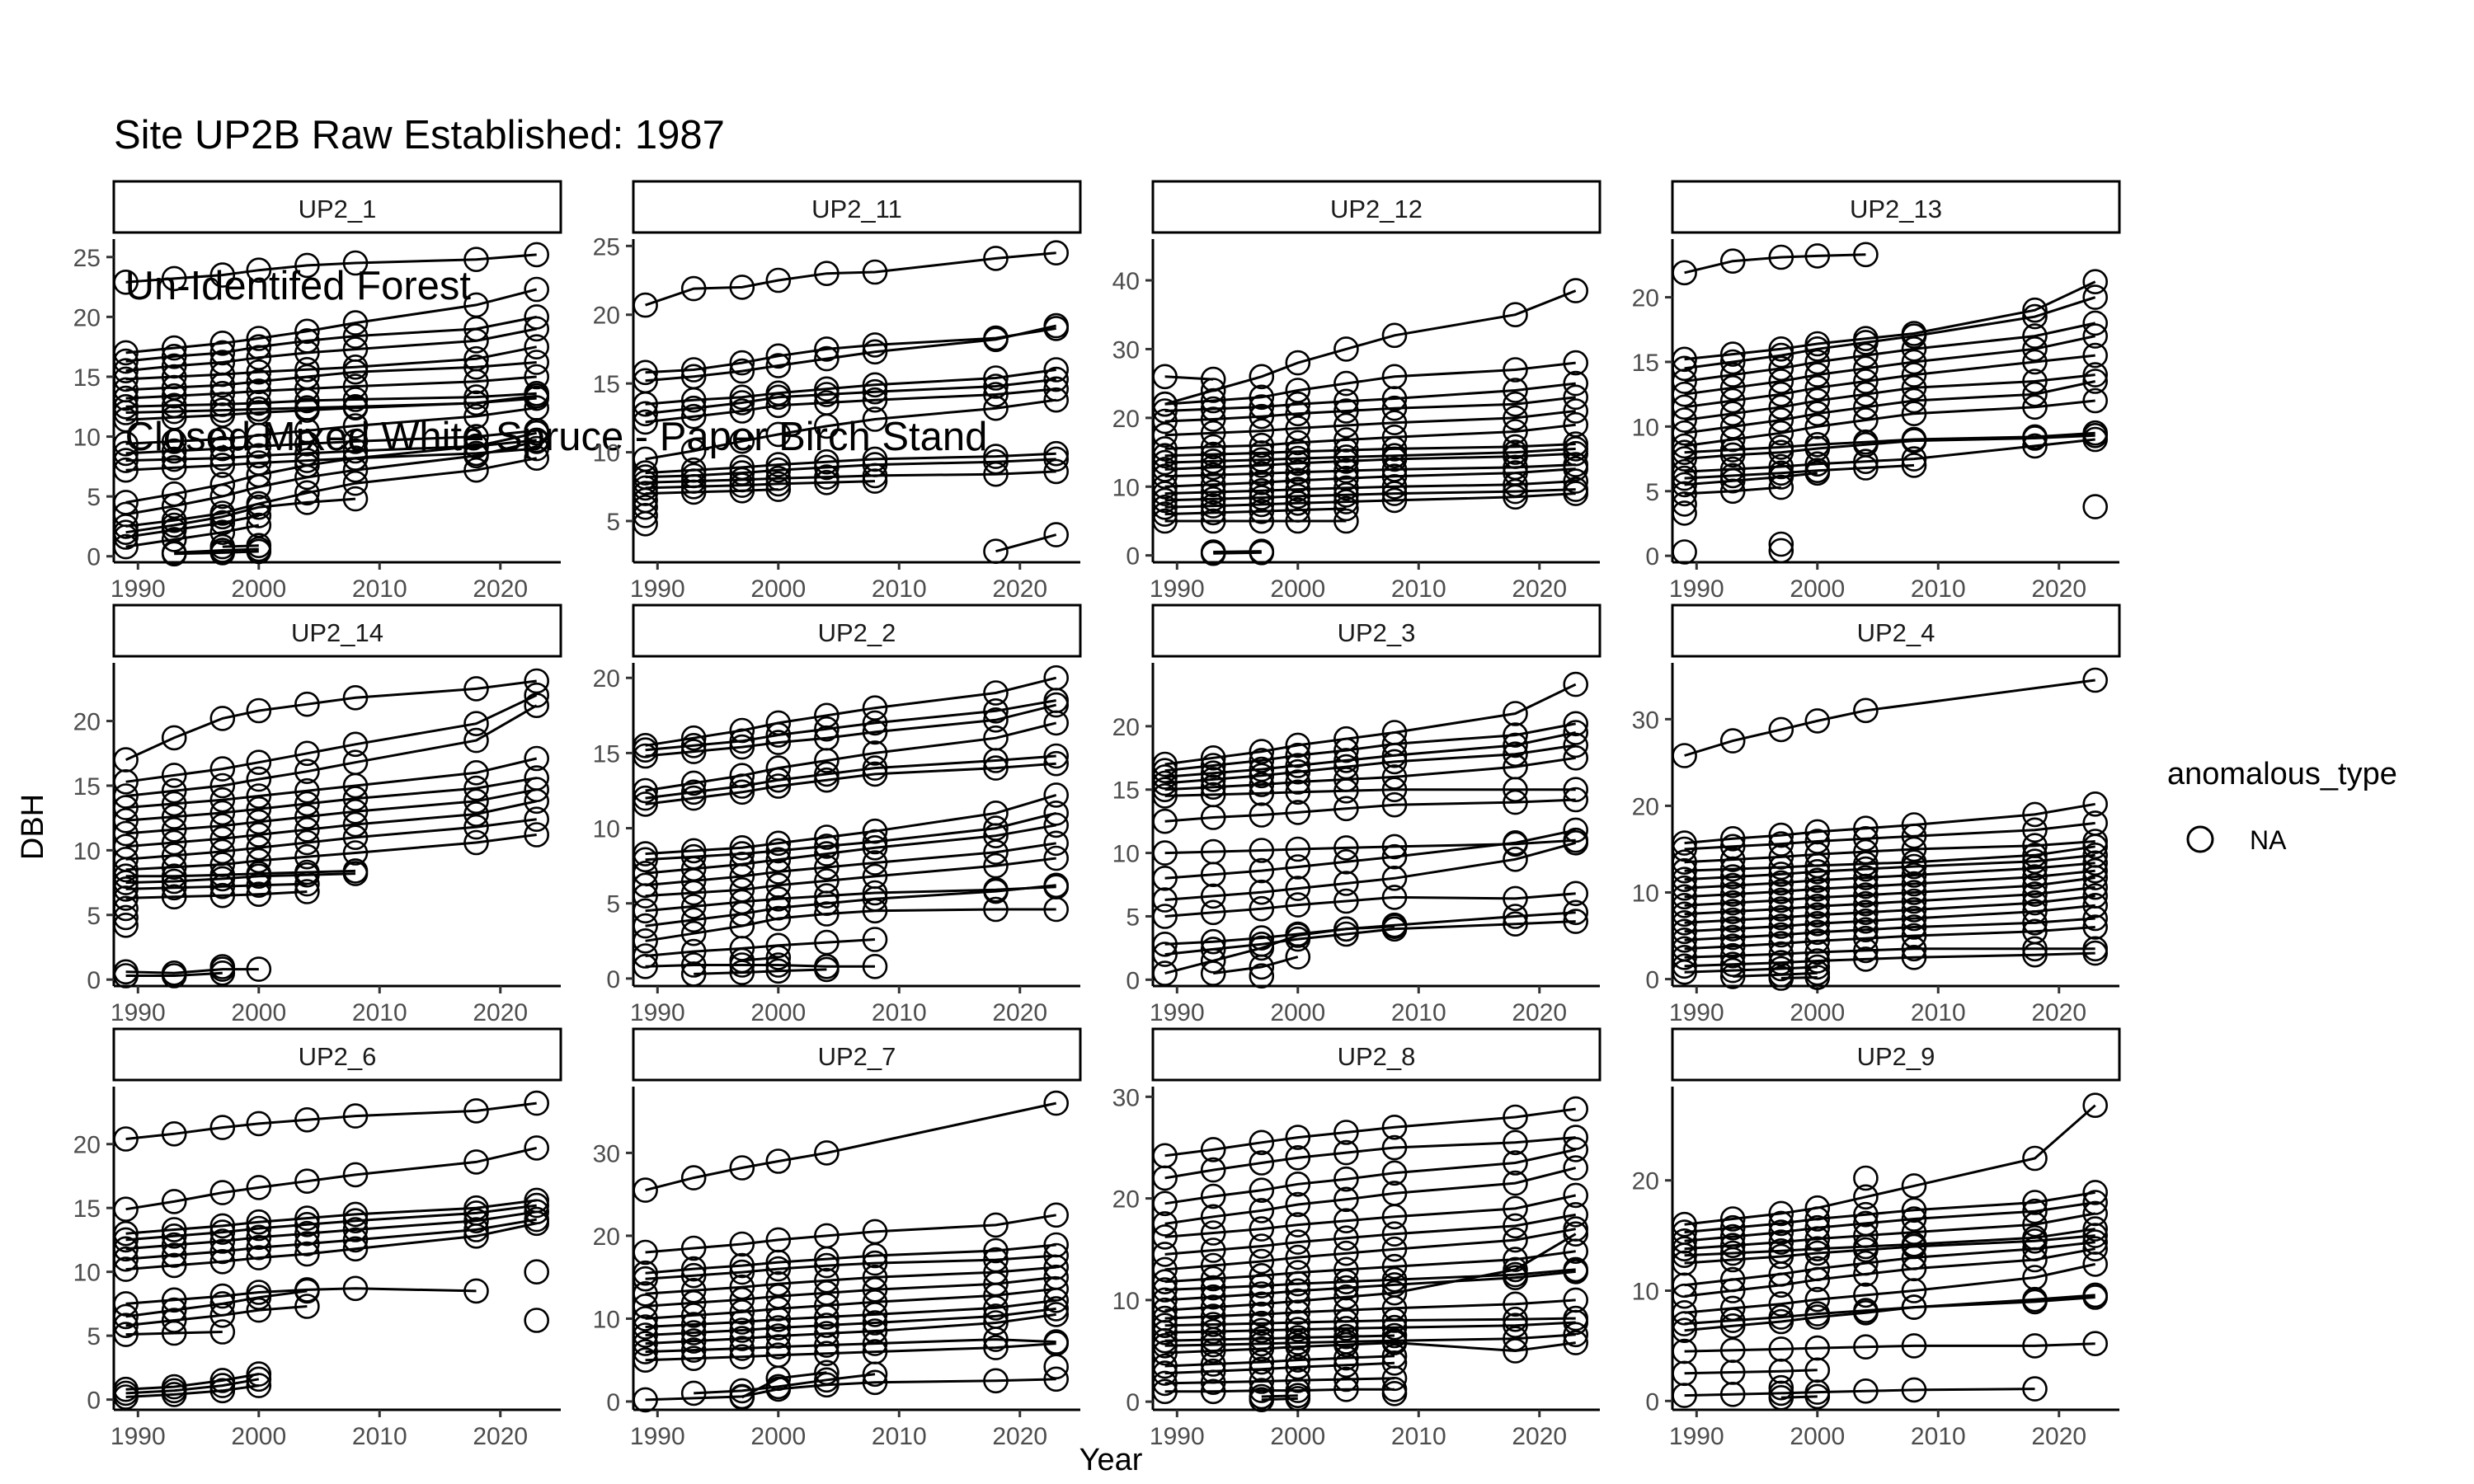  I want to click on x-tick-label: 2000, so click(1817, 1012).